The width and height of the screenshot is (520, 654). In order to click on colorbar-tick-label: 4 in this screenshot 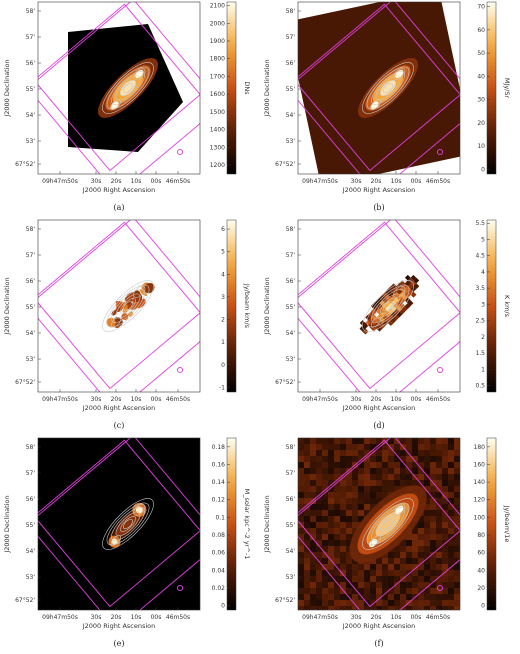, I will do `click(483, 272)`.